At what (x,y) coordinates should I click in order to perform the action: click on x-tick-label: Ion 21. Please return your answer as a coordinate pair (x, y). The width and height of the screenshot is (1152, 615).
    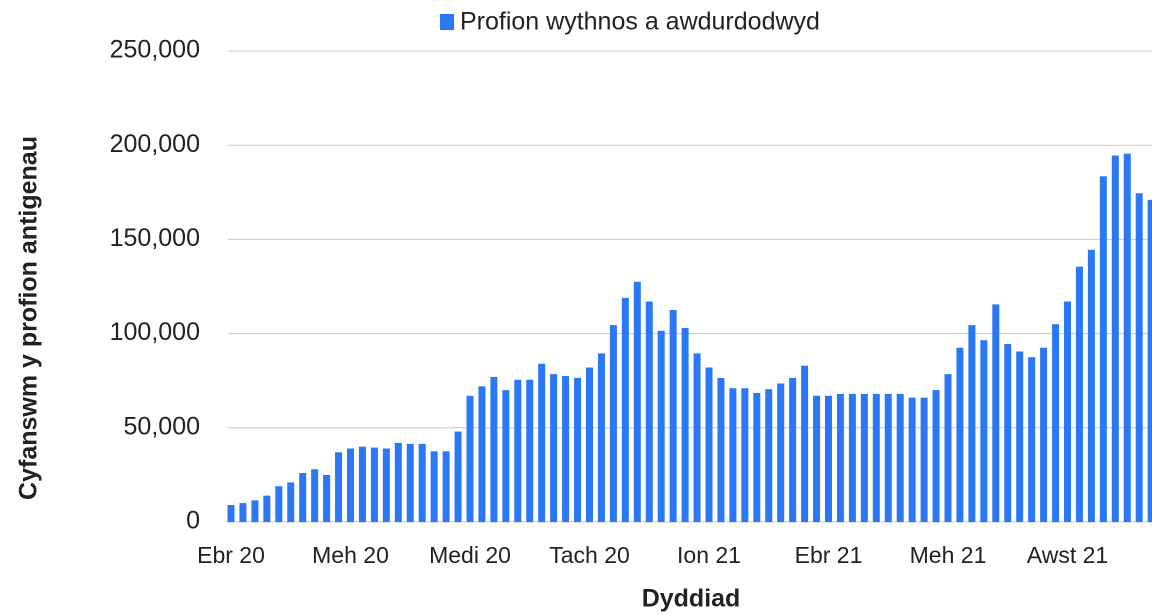
    Looking at the image, I should click on (709, 555).